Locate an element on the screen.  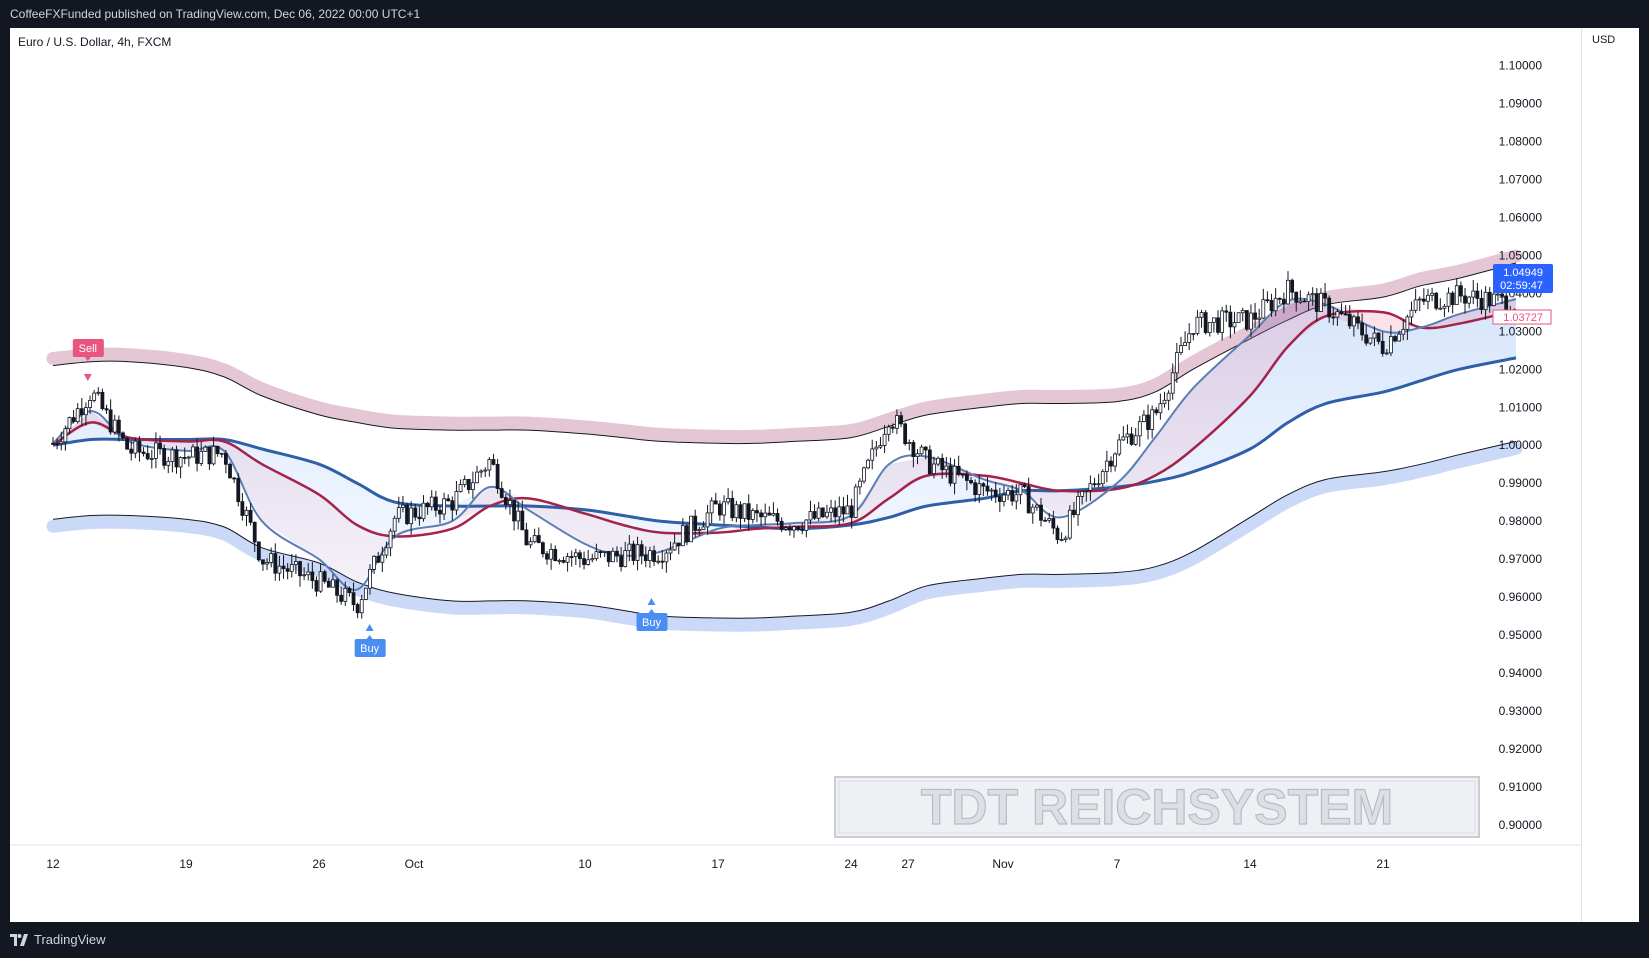
price-scale: USD is located at coordinates (1610, 475).